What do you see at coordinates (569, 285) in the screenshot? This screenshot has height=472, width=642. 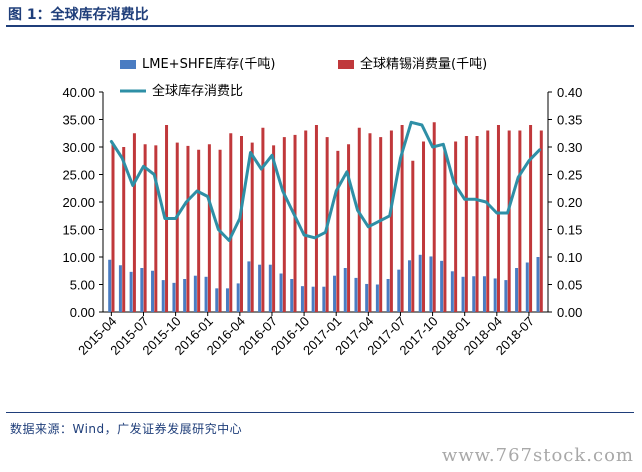 I see `right-tick-label: 0.05` at bounding box center [569, 285].